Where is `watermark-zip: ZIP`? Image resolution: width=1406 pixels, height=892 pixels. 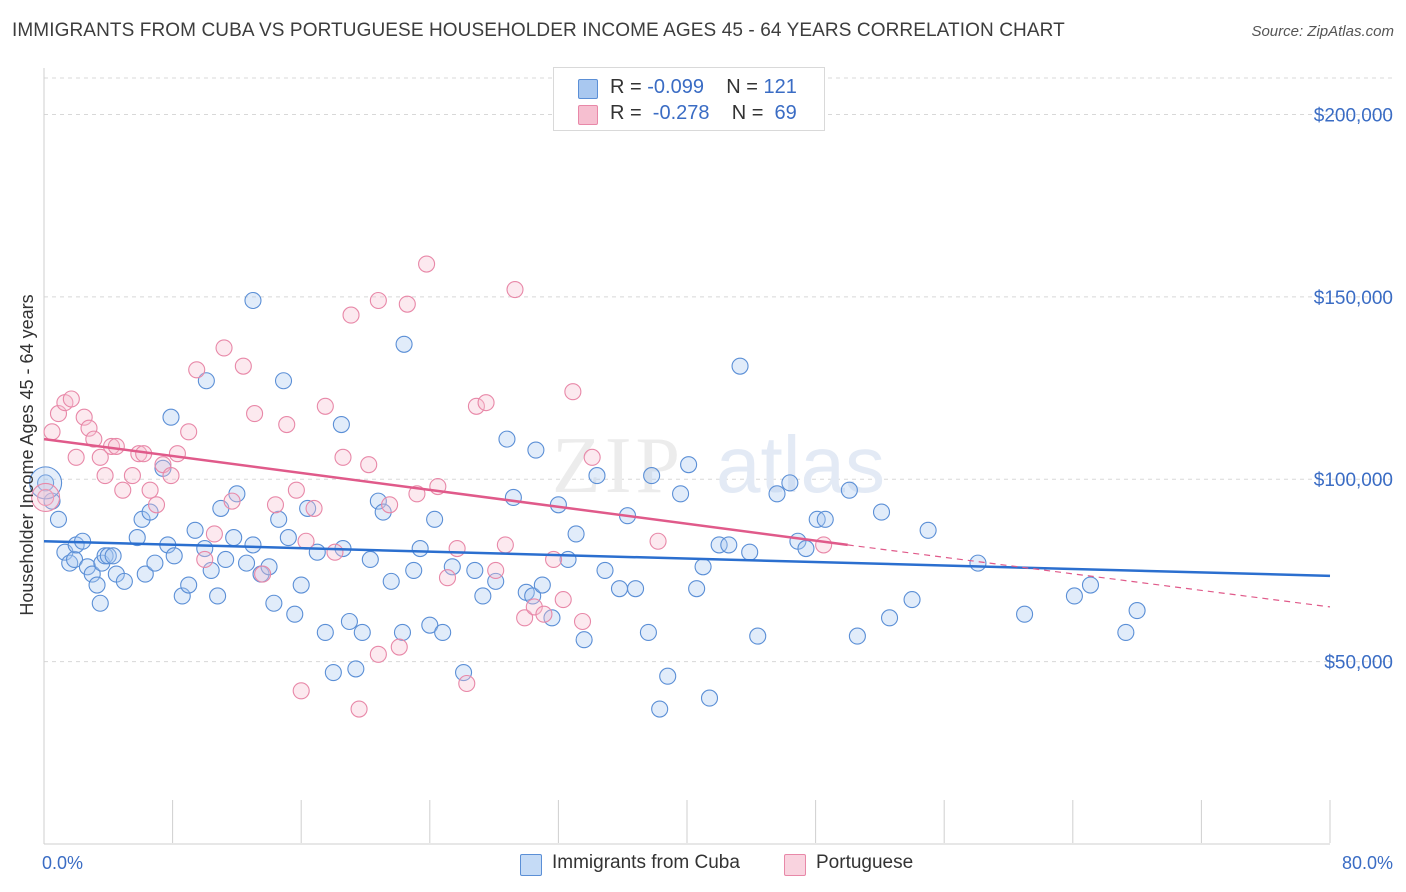
watermark-zip: ZIP is located at coordinates (618, 466).